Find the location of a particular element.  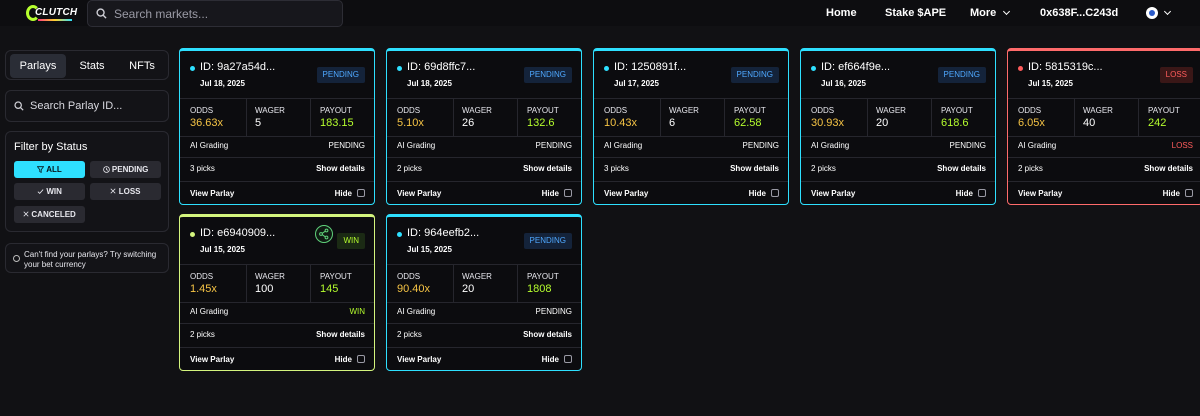

filter-all-button: ALL is located at coordinates (49, 169).